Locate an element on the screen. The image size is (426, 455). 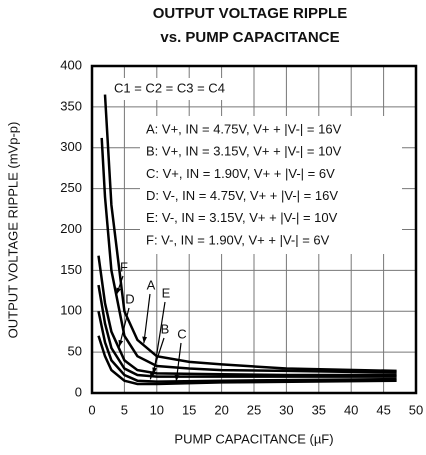
annotation: E: V-, IN = 3.15V, V+ + |V-| = 10V is located at coordinates (242, 217).